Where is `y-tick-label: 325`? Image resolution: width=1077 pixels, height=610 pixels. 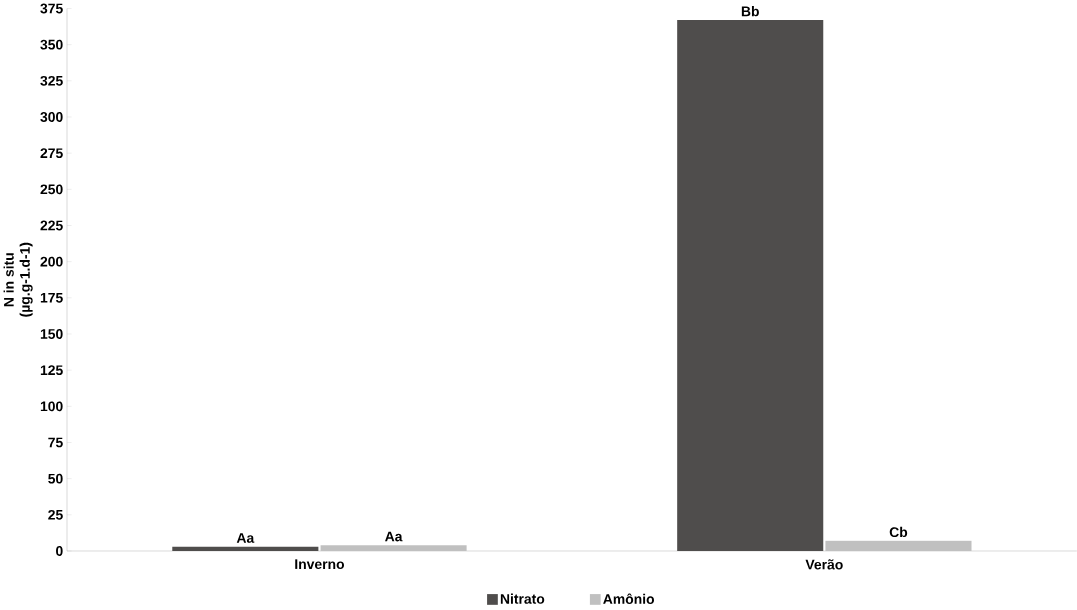 y-tick-label: 325 is located at coordinates (51, 81).